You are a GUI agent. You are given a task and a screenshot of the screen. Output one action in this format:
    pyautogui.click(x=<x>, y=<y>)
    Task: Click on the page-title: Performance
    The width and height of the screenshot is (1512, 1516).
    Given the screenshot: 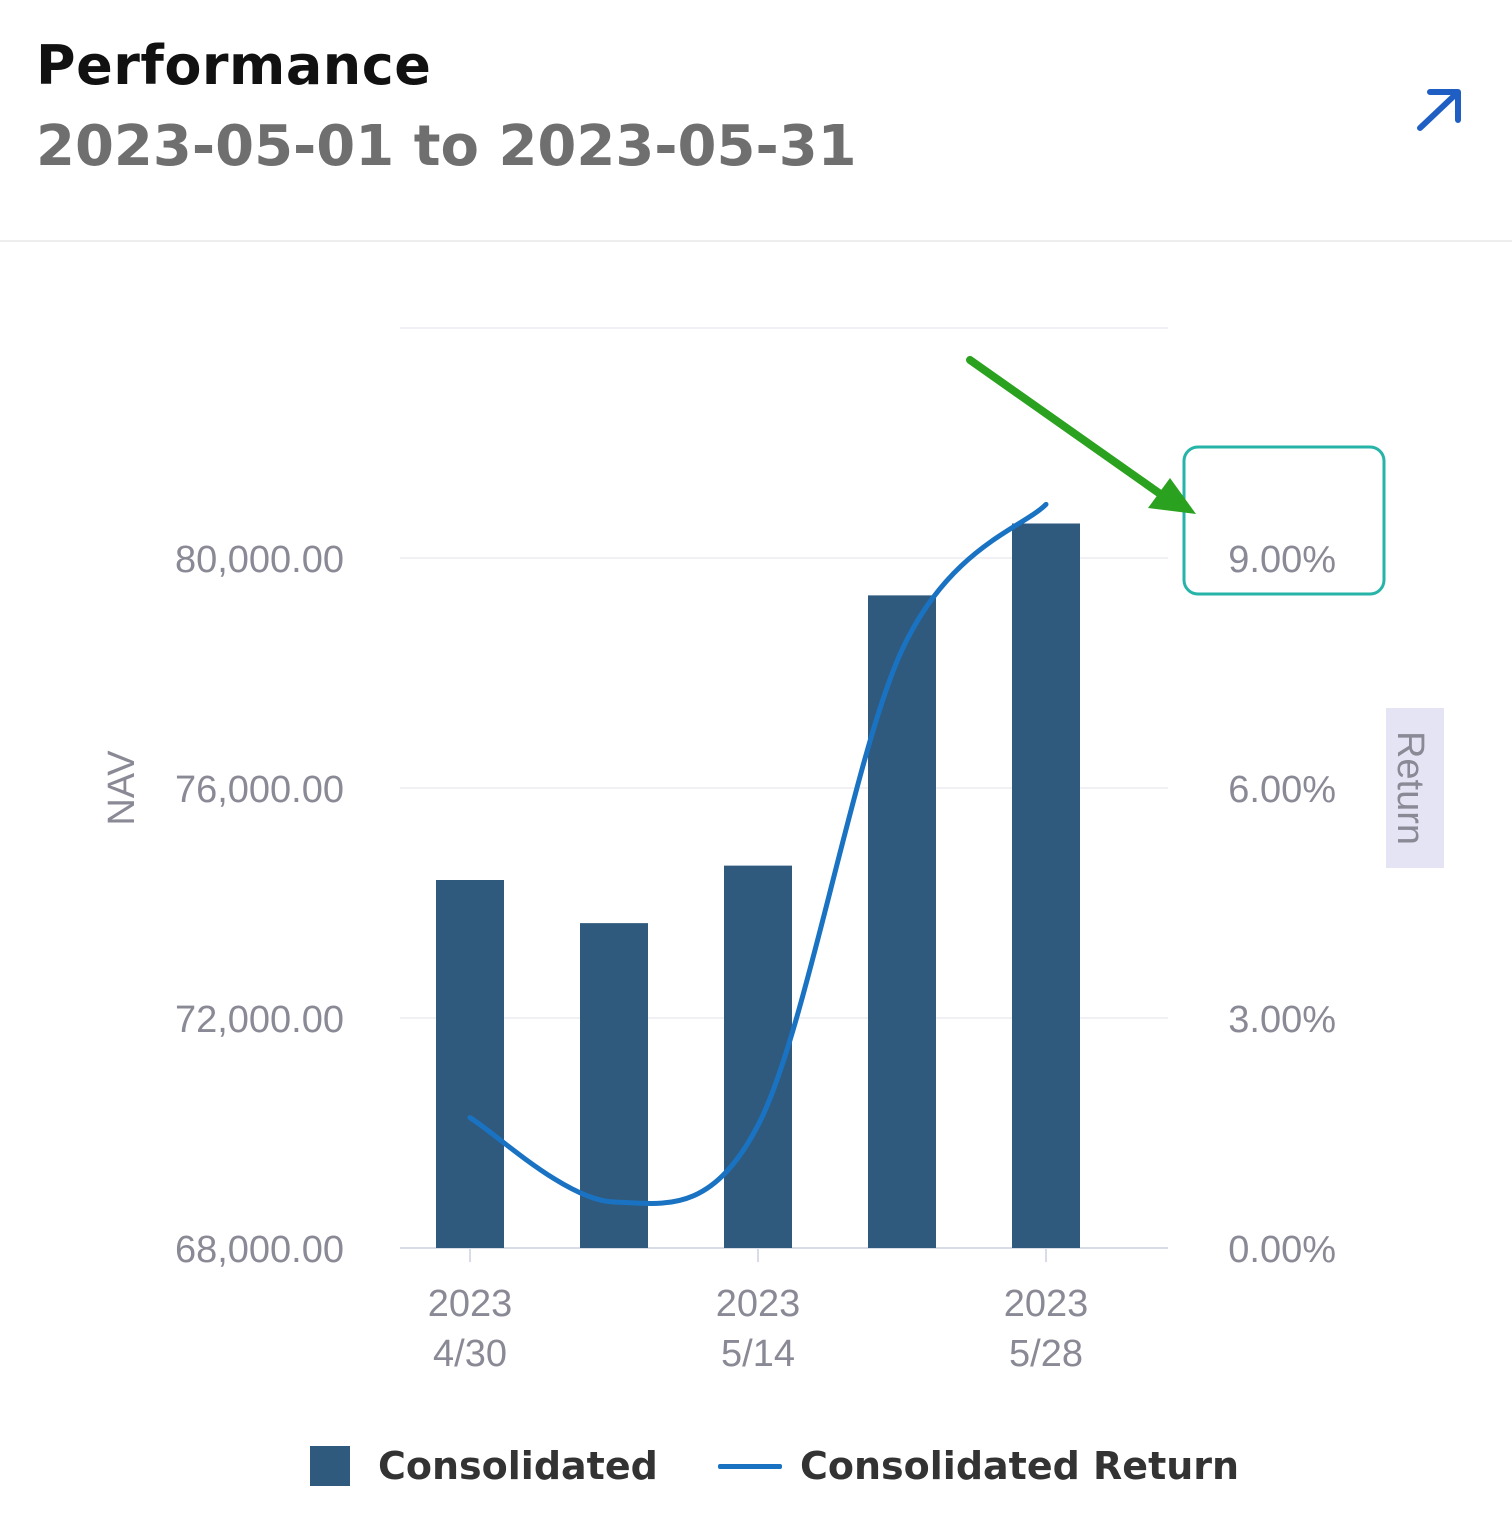 What is the action you would take?
    pyautogui.click(x=234, y=65)
    